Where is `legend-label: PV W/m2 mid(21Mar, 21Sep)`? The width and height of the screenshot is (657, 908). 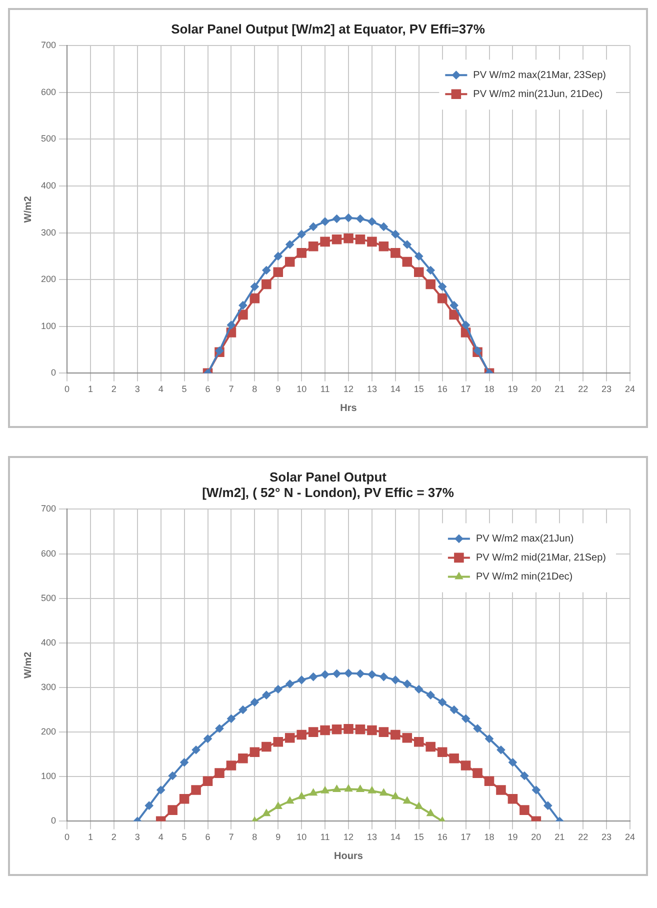
legend-label: PV W/m2 mid(21Mar, 21Sep) is located at coordinates (541, 558).